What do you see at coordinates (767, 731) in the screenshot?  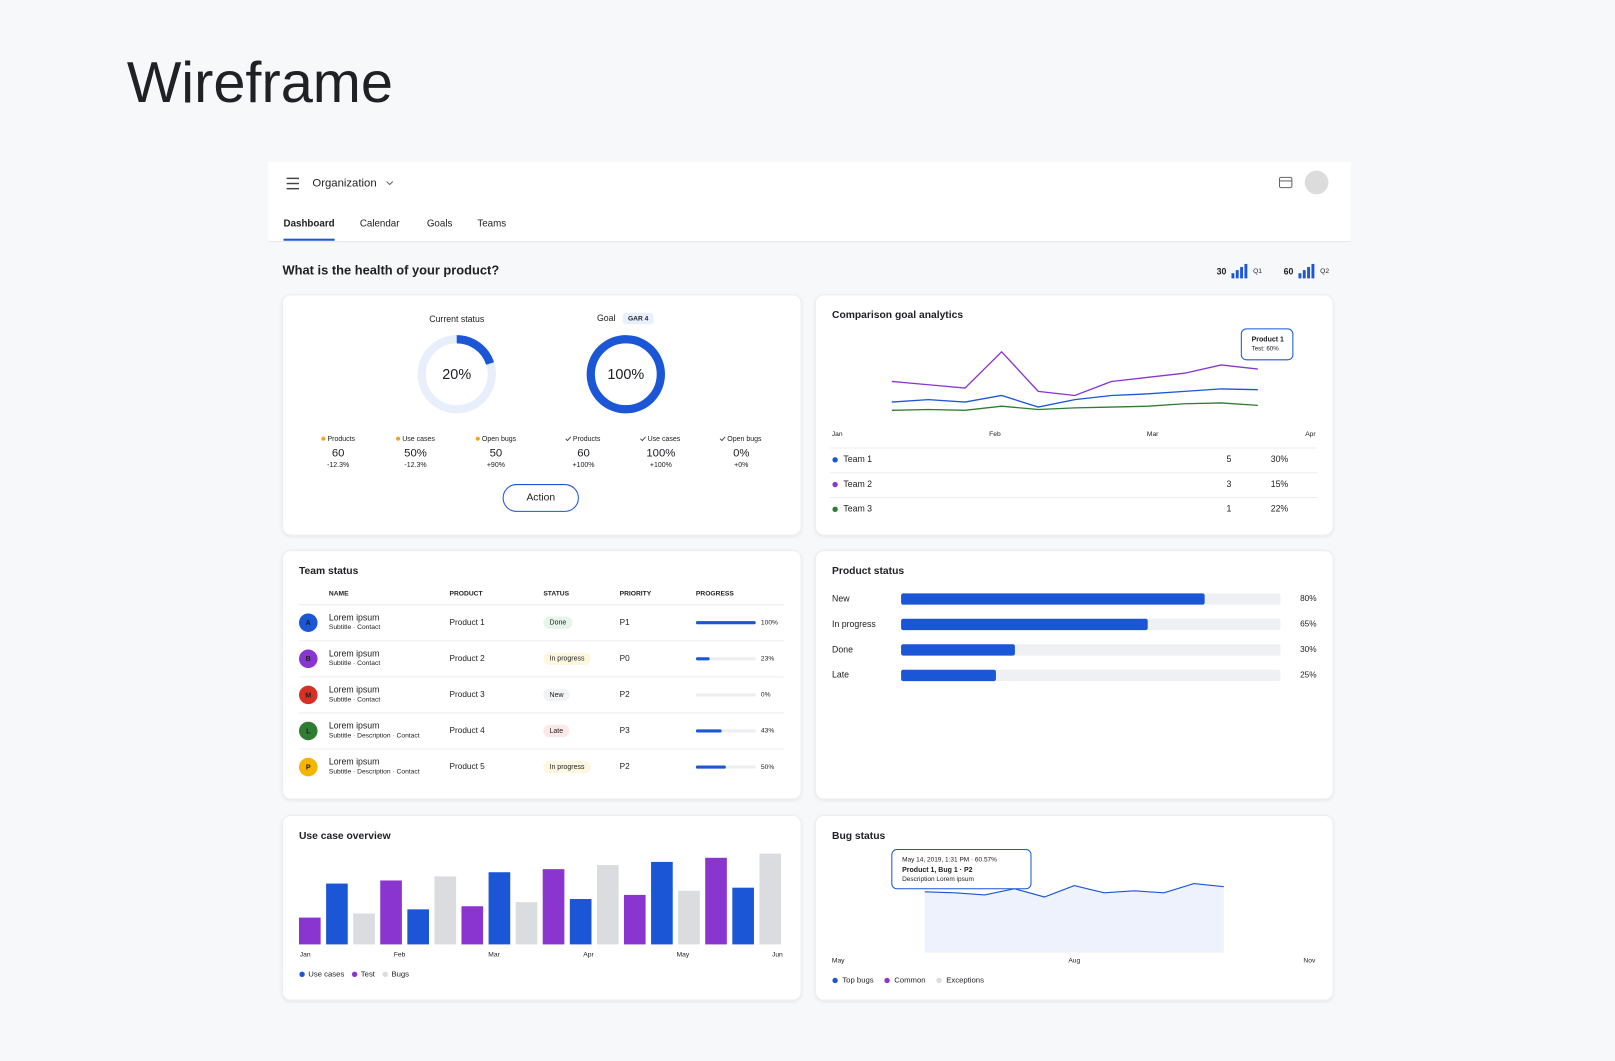 I see `progress-label: 43%` at bounding box center [767, 731].